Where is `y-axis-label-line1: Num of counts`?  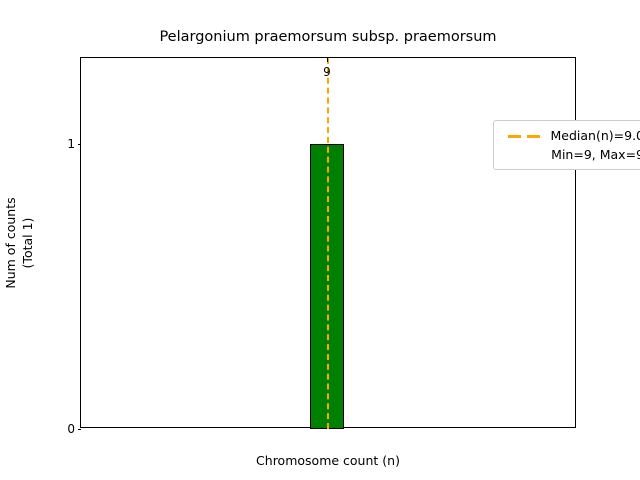
y-axis-label-line1: Num of counts is located at coordinates (11, 242).